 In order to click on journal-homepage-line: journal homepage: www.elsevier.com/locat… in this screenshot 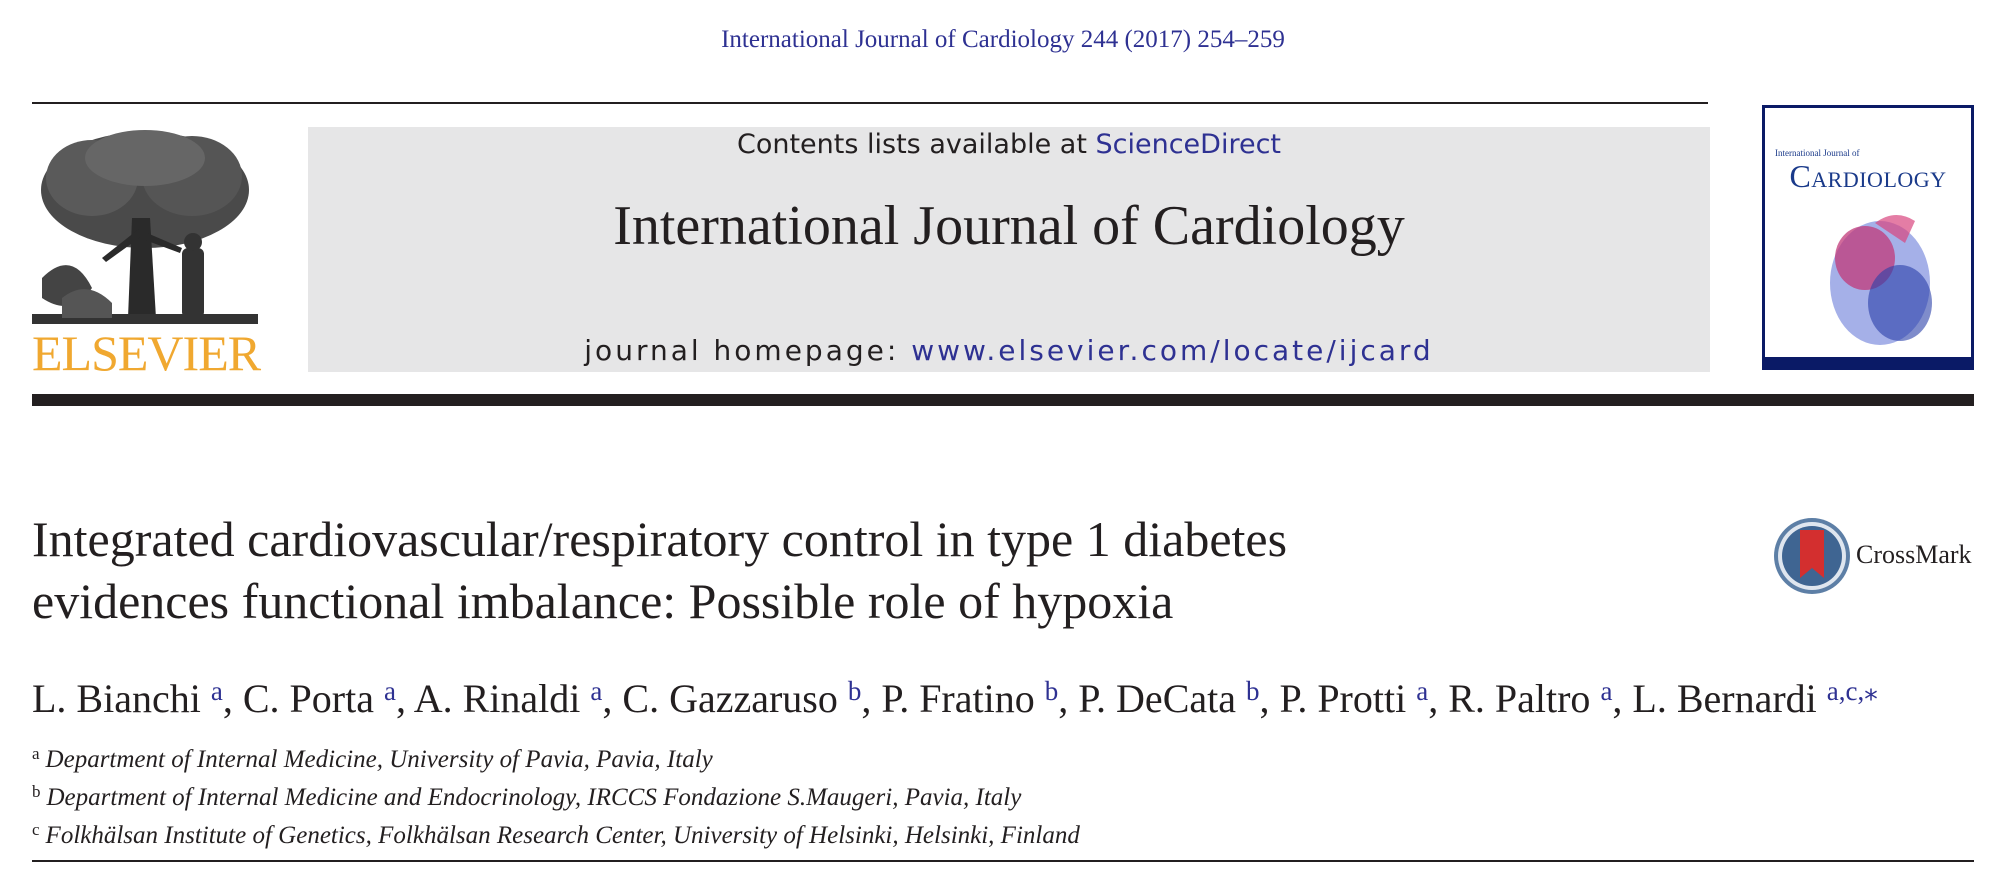, I will do `click(1009, 351)`.